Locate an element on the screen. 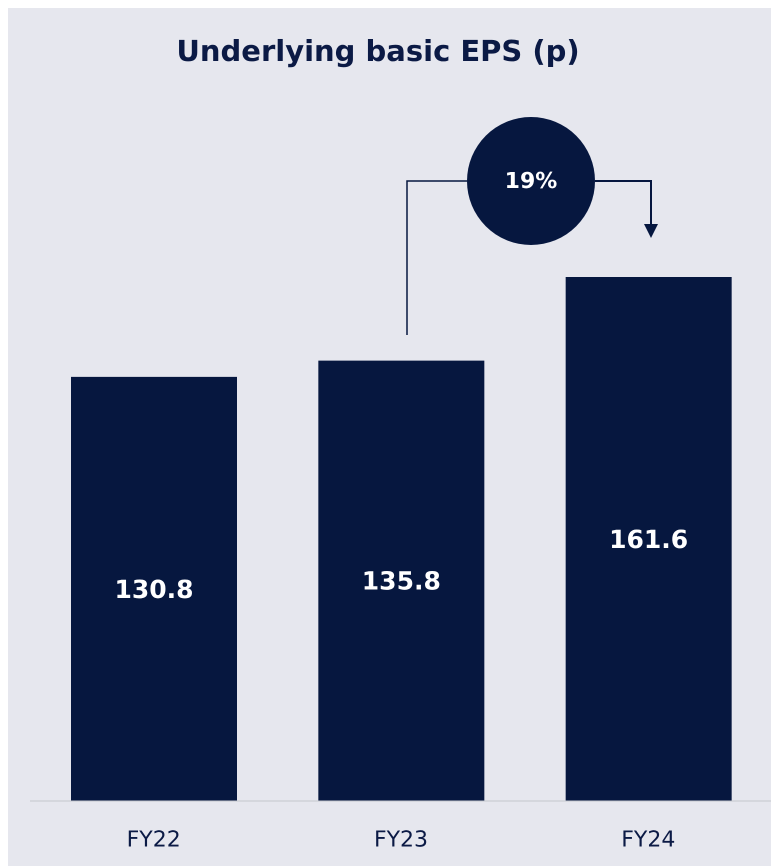  chart-title: Underlying basic EPS (p) is located at coordinates (378, 51).